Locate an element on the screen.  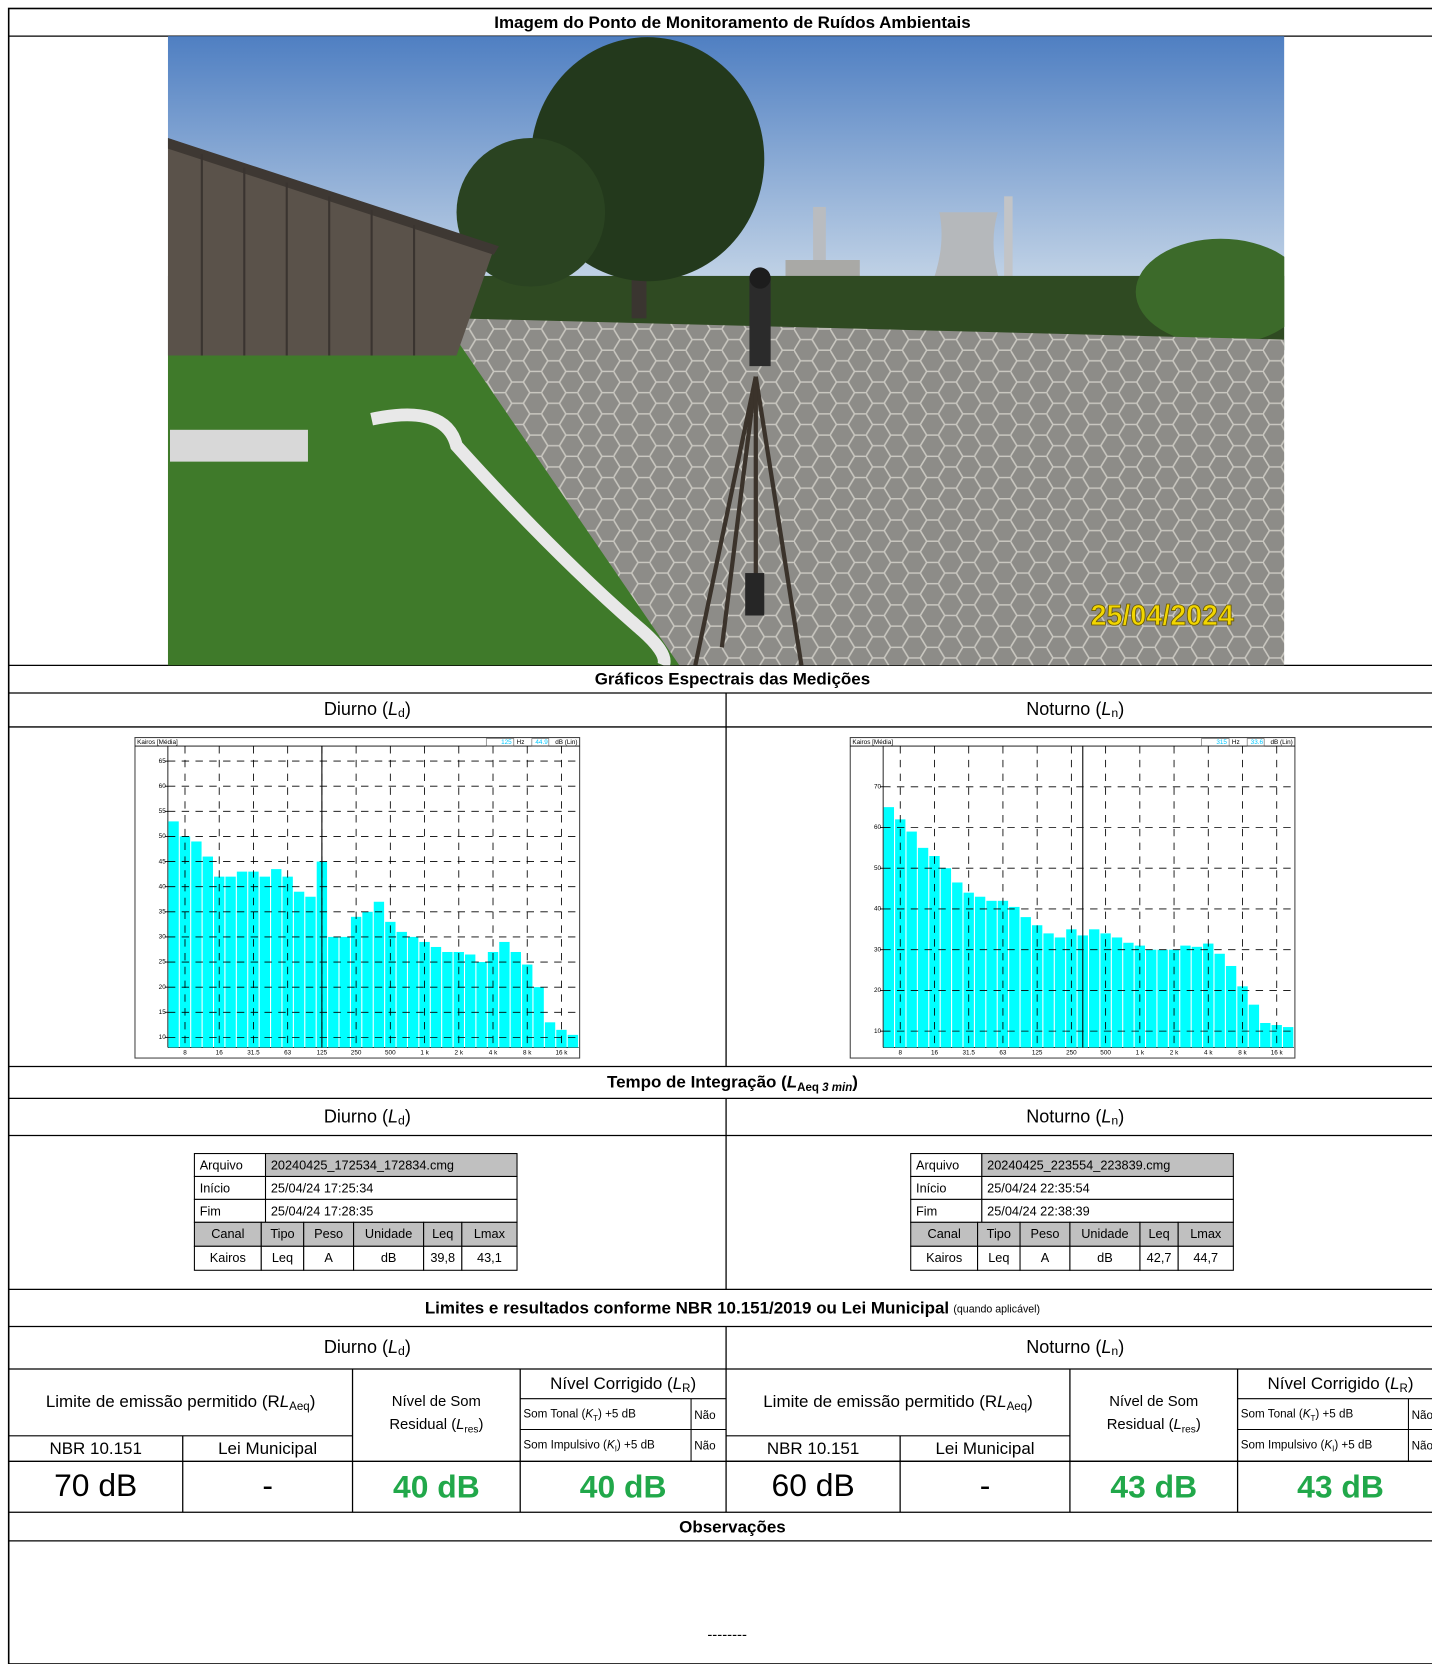
text-part: Som Tonal ( is located at coordinates (1272, 1414).